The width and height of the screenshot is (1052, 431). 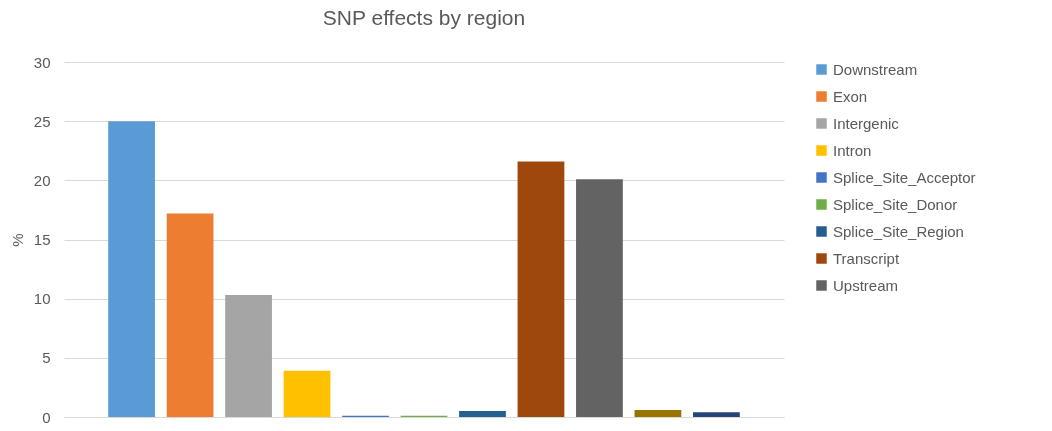 I want to click on y-axis-title: %, so click(x=17, y=240).